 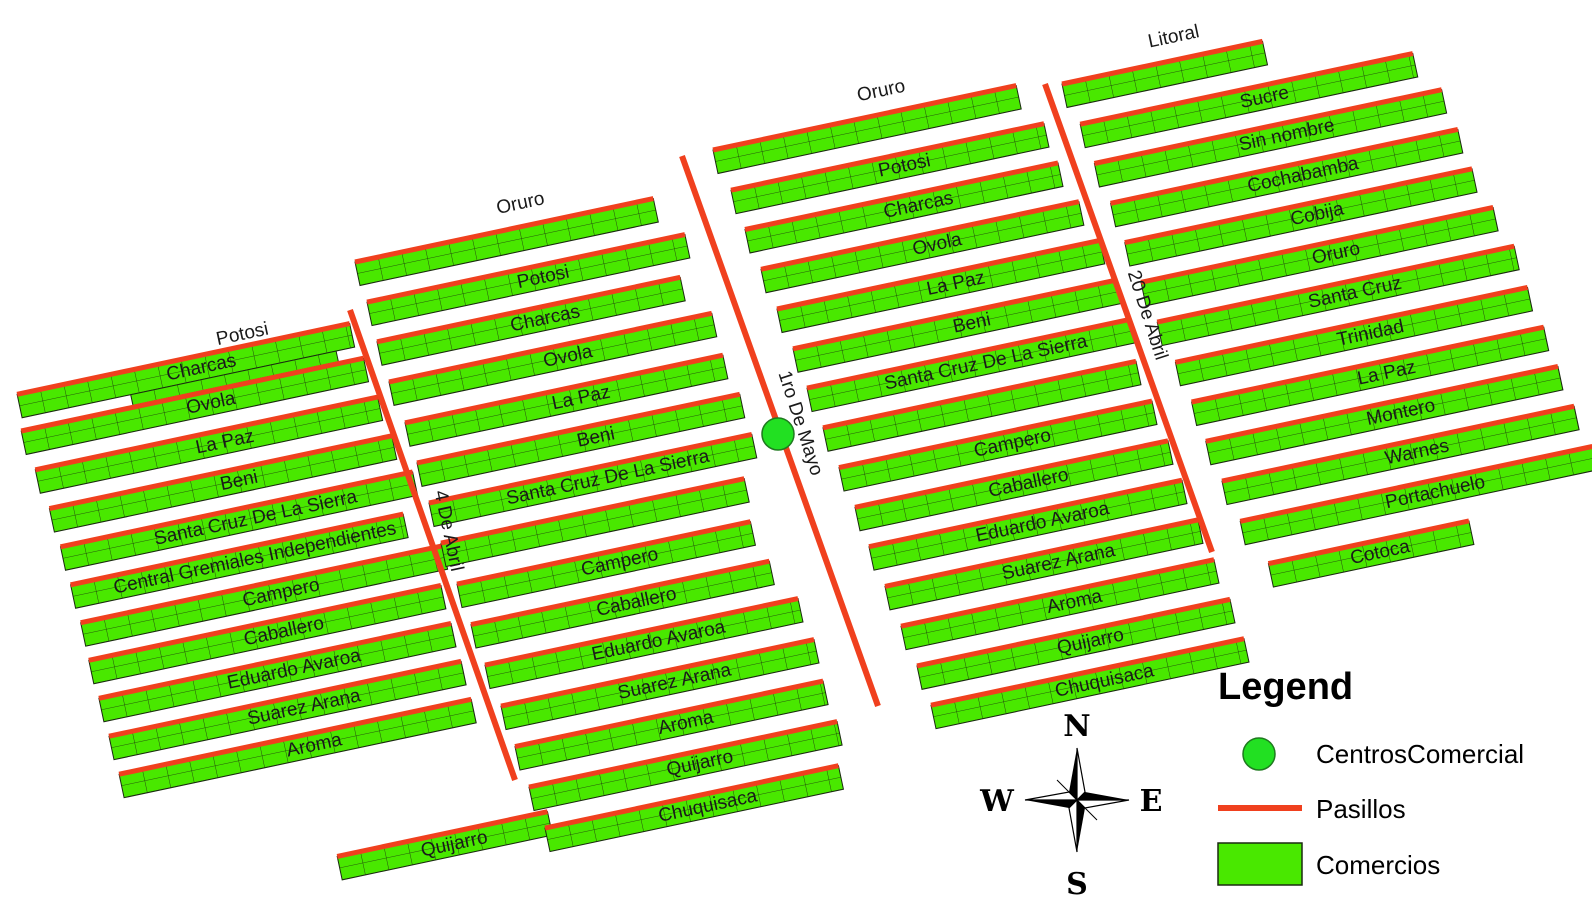 What do you see at coordinates (1151, 801) in the screenshot?
I see `compass-east-label: E` at bounding box center [1151, 801].